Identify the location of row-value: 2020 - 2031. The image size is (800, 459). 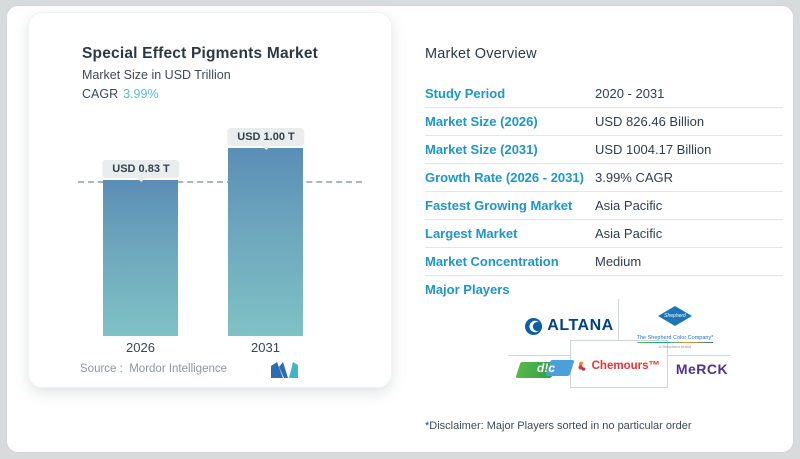
(630, 93).